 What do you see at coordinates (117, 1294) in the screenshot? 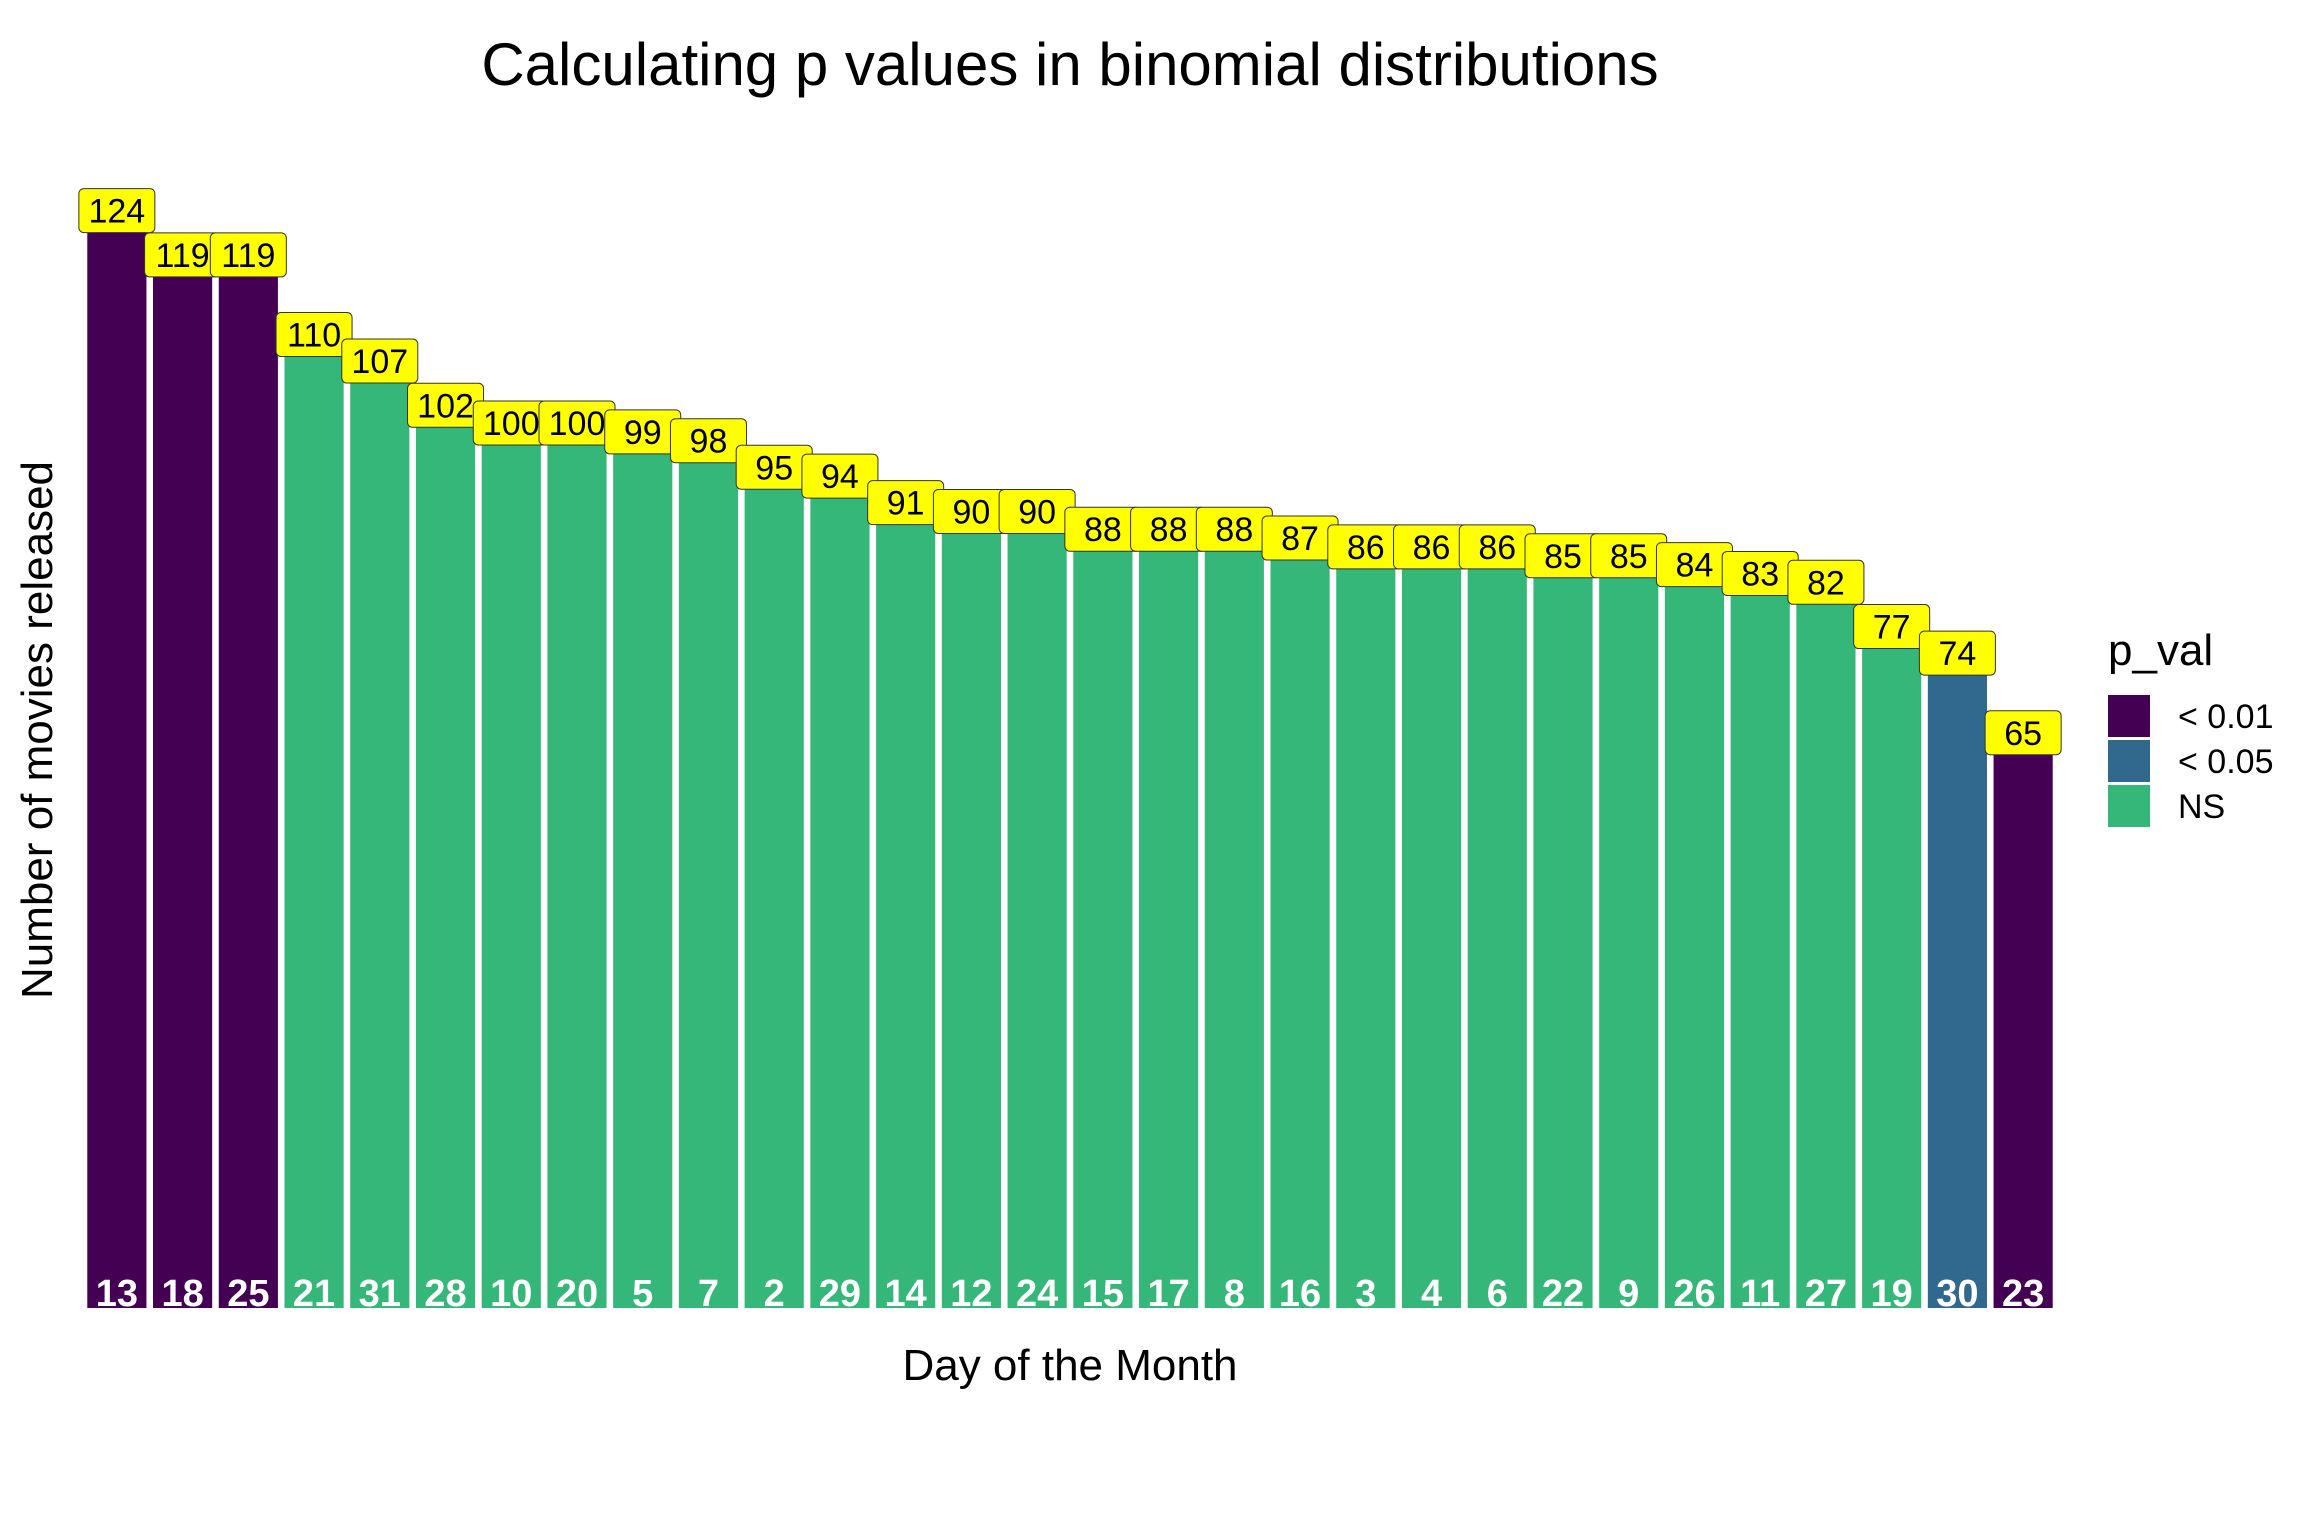
I see `category-label: 13` at bounding box center [117, 1294].